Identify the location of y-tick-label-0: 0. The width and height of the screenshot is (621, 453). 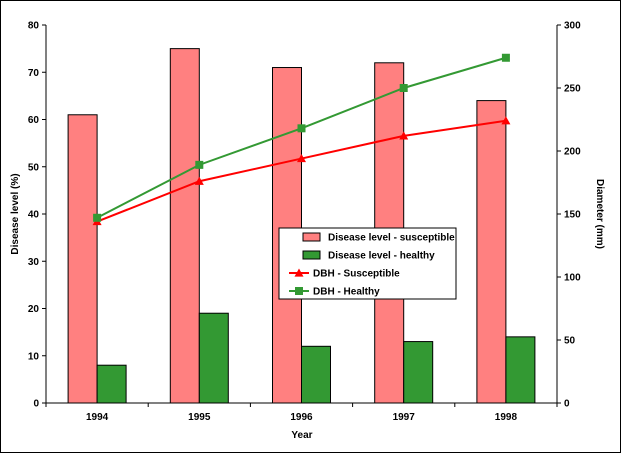
(36, 404).